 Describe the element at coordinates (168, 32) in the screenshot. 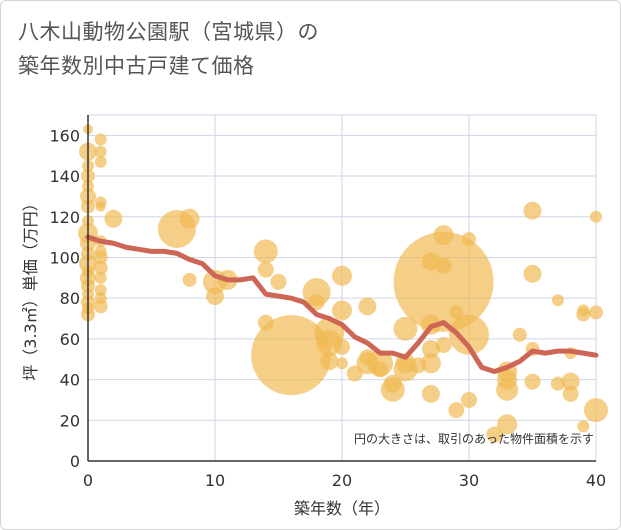

I see `chart-title-line1: 八木山動物公園駅（宮城県）の` at that location.